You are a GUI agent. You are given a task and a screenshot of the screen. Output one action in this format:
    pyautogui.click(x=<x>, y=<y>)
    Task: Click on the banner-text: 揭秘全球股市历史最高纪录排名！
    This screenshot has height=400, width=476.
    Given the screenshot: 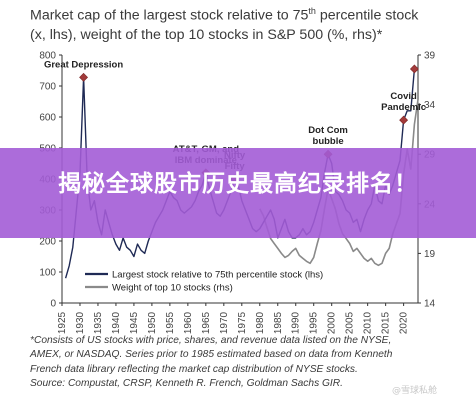 What is the action you would take?
    pyautogui.click(x=238, y=184)
    